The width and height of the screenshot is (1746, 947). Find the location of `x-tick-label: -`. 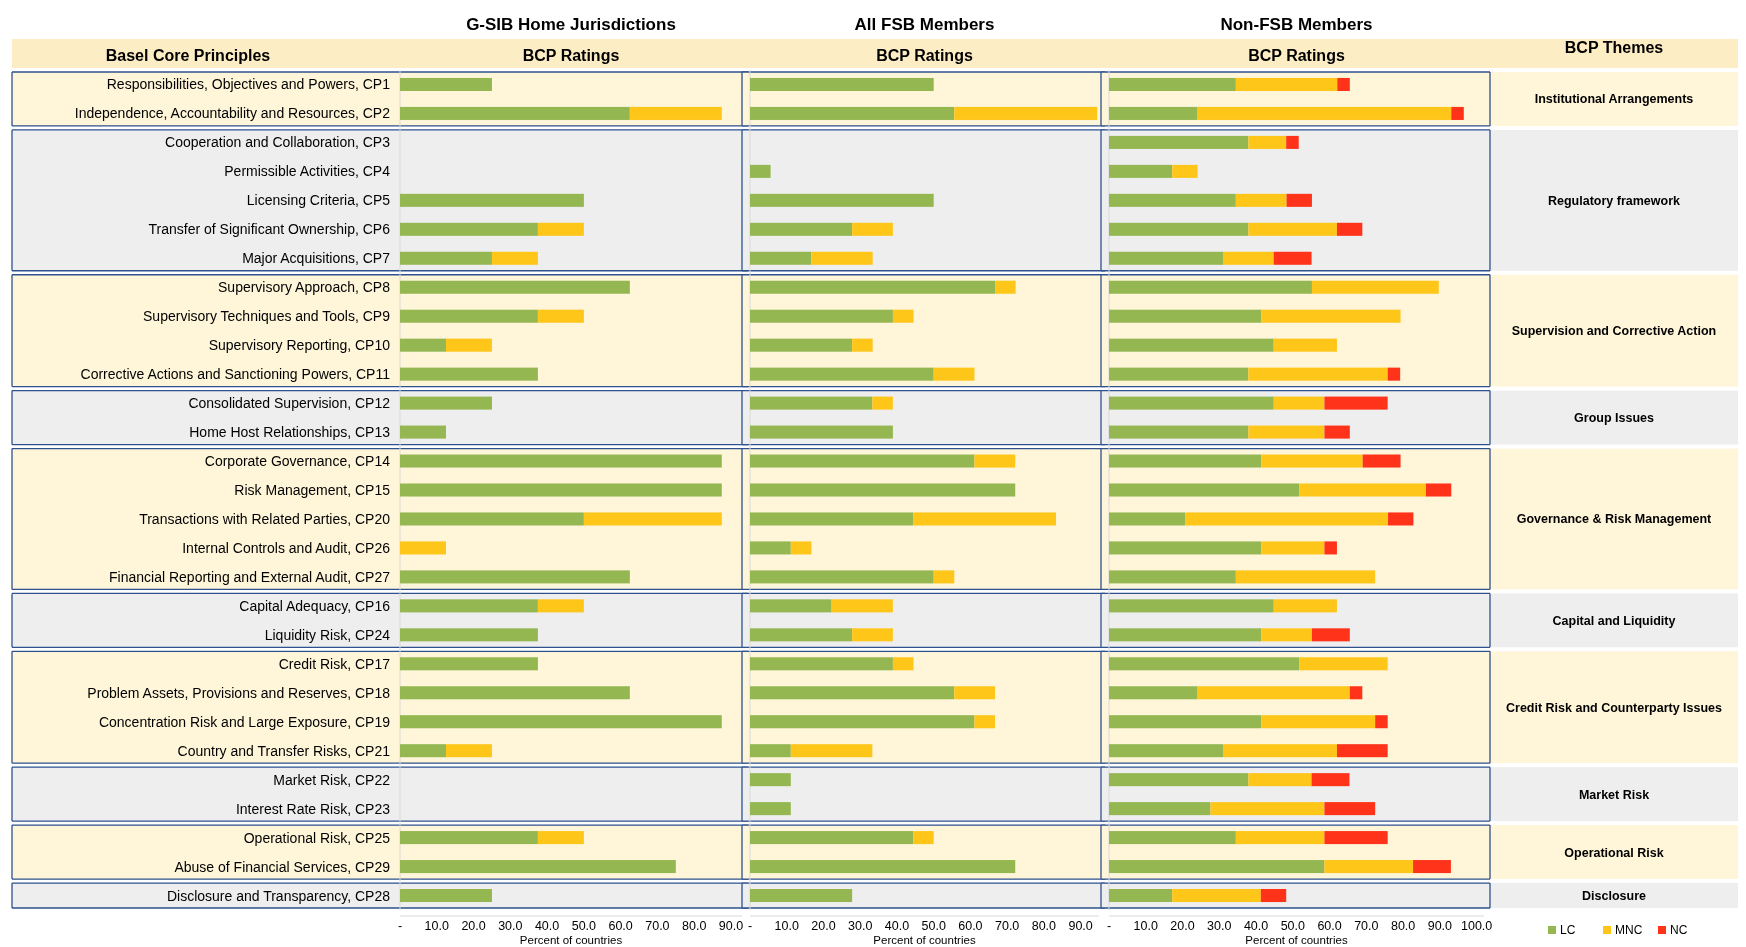

x-tick-label: - is located at coordinates (750, 926).